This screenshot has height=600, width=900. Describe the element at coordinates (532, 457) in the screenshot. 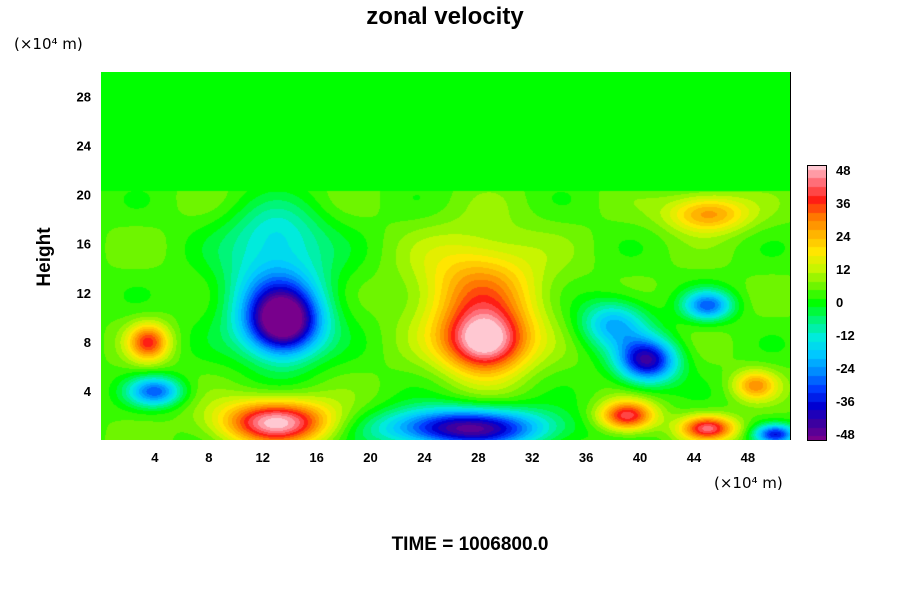

I see `x-tick-label: 32` at that location.